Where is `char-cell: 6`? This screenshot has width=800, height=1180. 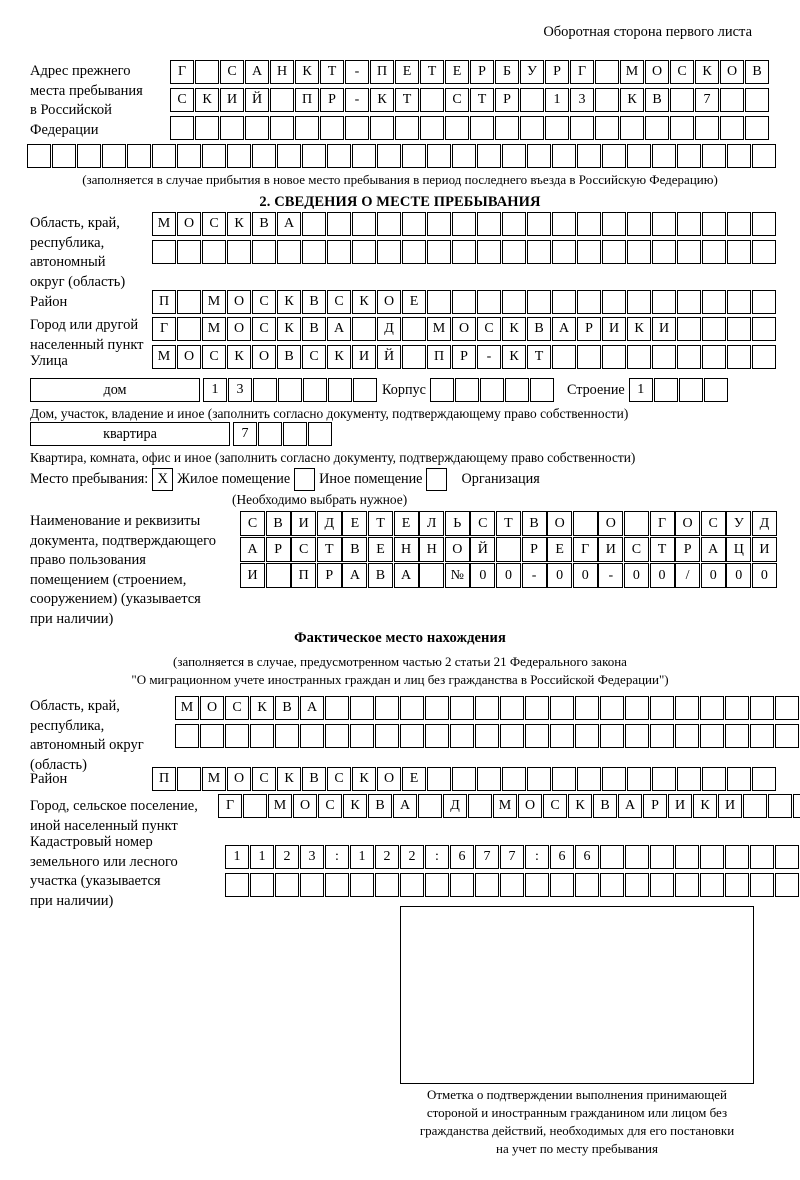
char-cell: 6 is located at coordinates (562, 857).